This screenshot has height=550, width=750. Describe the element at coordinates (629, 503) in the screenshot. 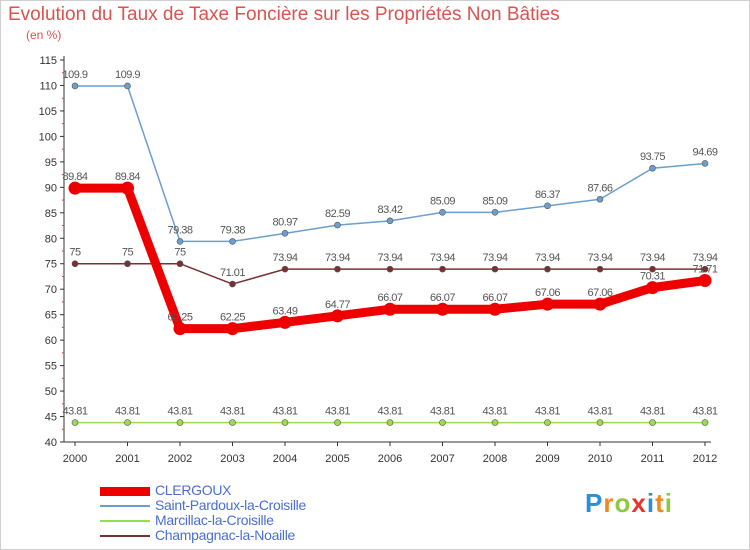

I see `proxiti-logo: Proxiti` at that location.